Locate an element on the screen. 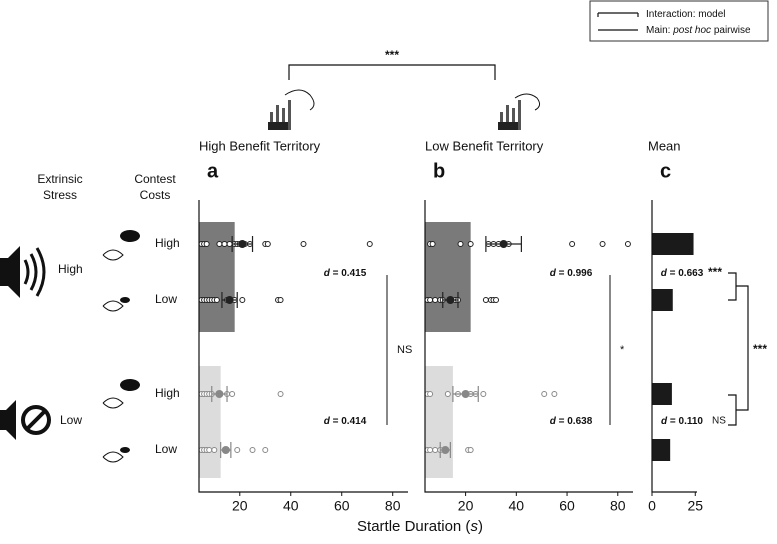 The image size is (777, 544). panel-title: Mean is located at coordinates (664, 145).